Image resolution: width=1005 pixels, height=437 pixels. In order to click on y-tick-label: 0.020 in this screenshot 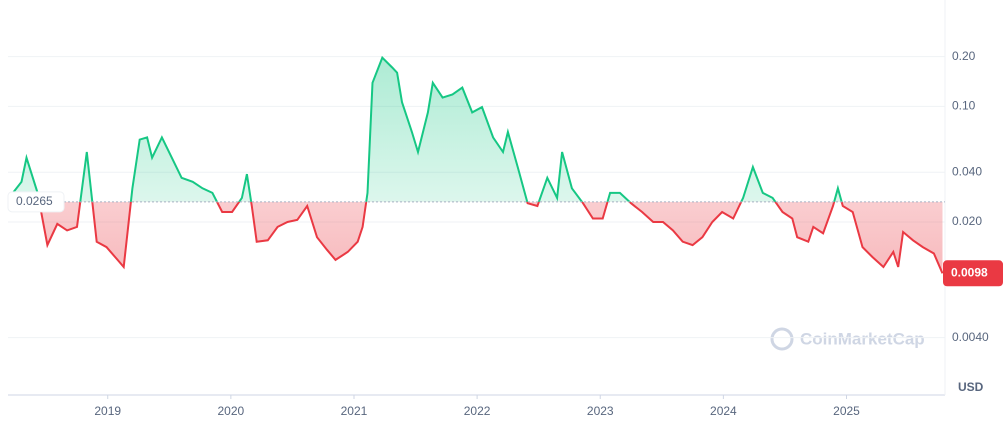, I will do `click(967, 221)`.